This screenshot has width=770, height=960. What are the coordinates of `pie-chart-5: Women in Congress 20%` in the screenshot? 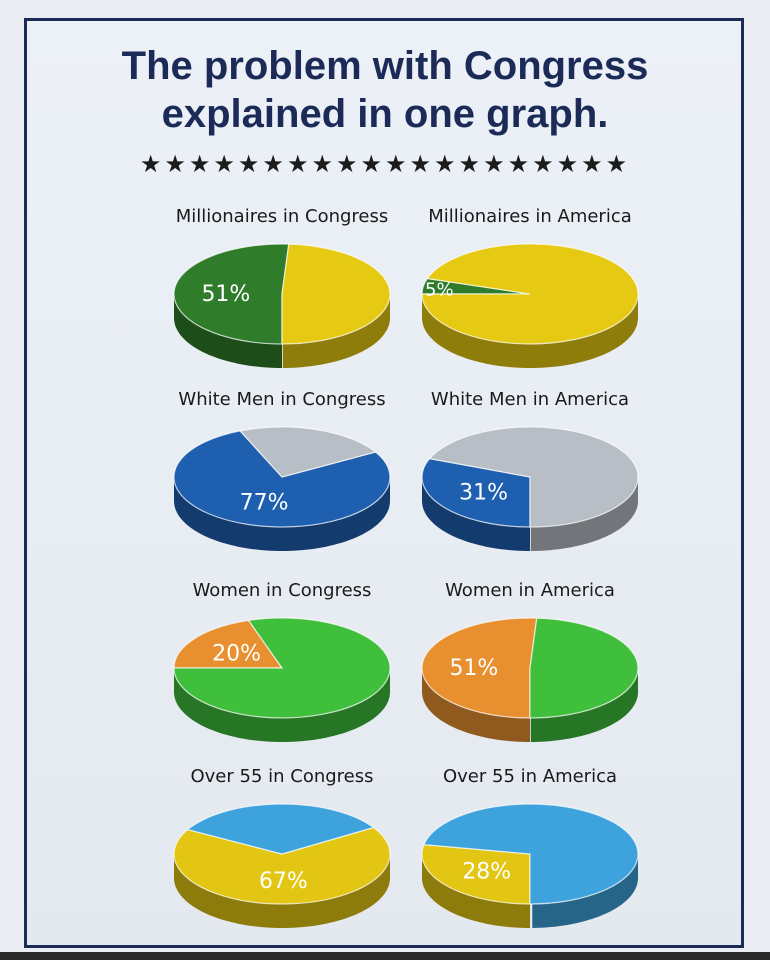 It's located at (282, 661).